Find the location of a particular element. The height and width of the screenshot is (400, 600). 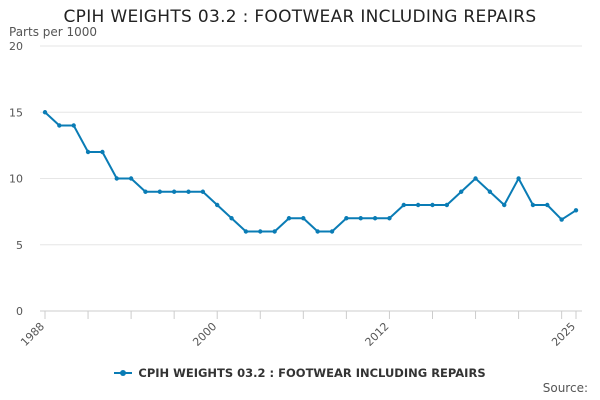

y-axis-unit-label: Parts per 1000 is located at coordinates (53, 32).